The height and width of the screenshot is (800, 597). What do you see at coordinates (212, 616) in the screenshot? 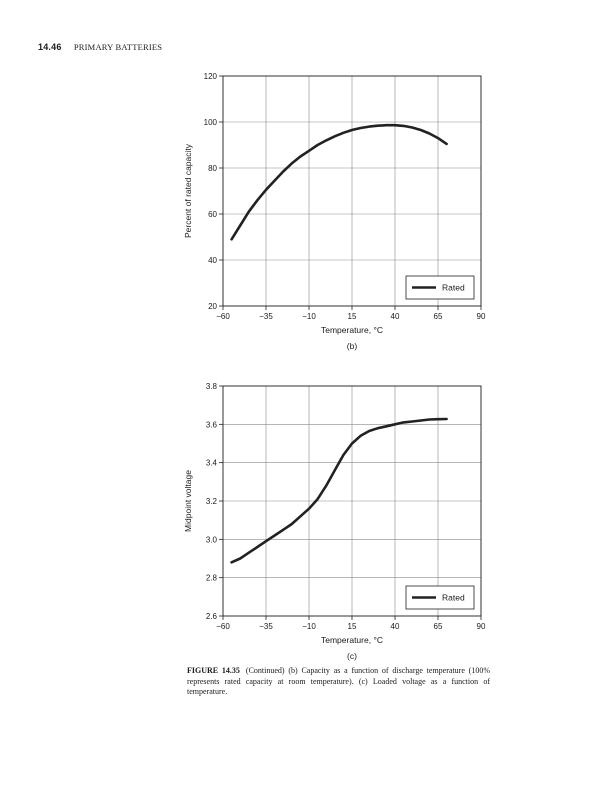
I see `chart-c-y-tick-label: 2.6` at bounding box center [212, 616].